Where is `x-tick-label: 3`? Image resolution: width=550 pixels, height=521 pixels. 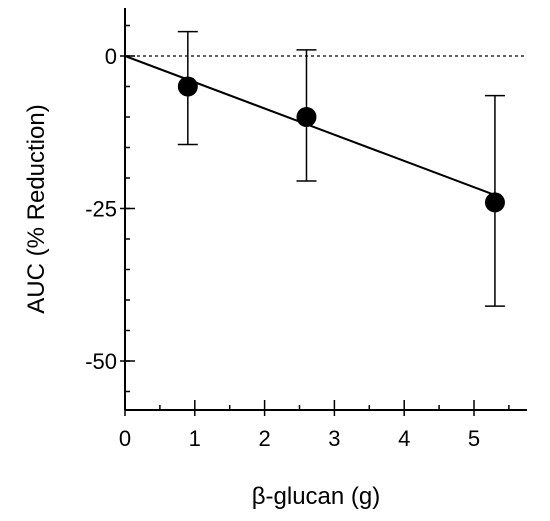
x-tick-label: 3 is located at coordinates (334, 438).